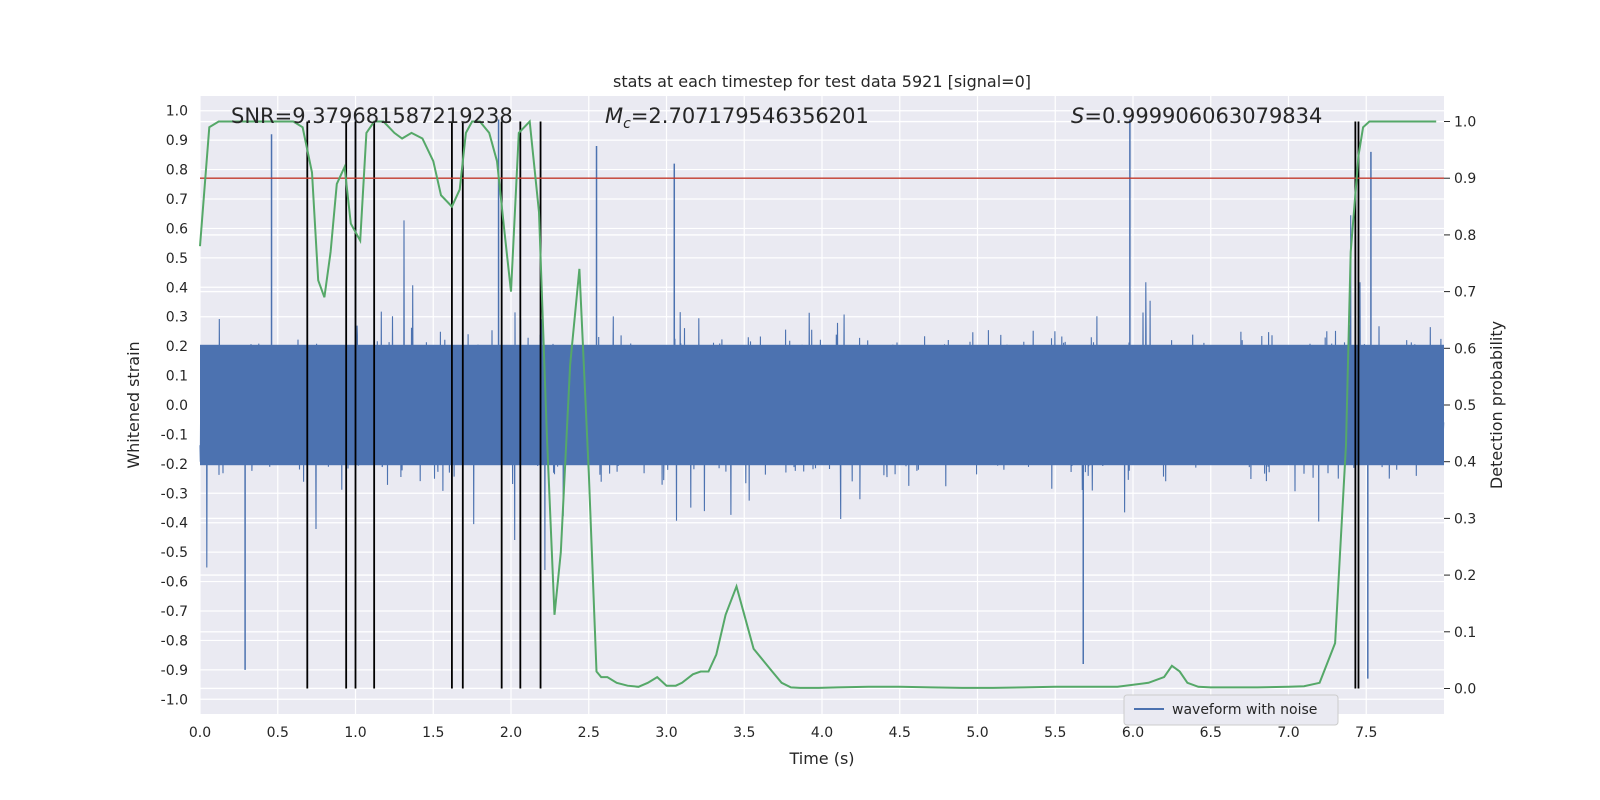 The width and height of the screenshot is (1600, 800). Describe the element at coordinates (174, 612) in the screenshot. I see `y-left-tick-label: -0.7` at that location.